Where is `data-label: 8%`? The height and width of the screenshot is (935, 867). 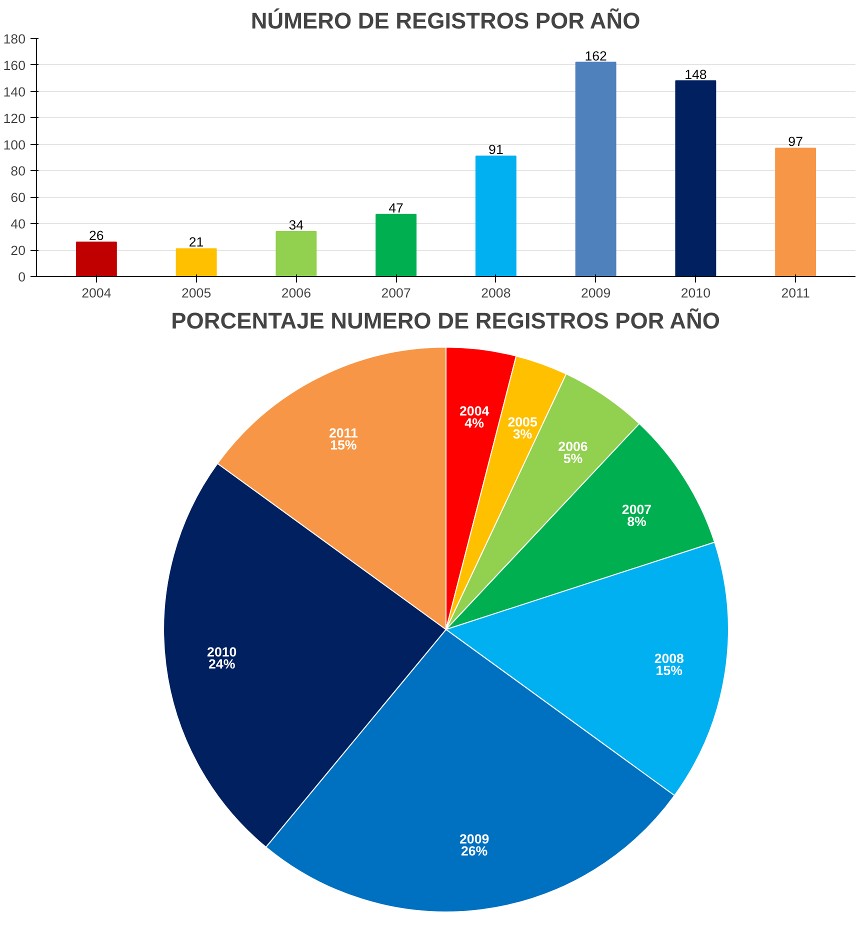 data-label: 8% is located at coordinates (637, 521).